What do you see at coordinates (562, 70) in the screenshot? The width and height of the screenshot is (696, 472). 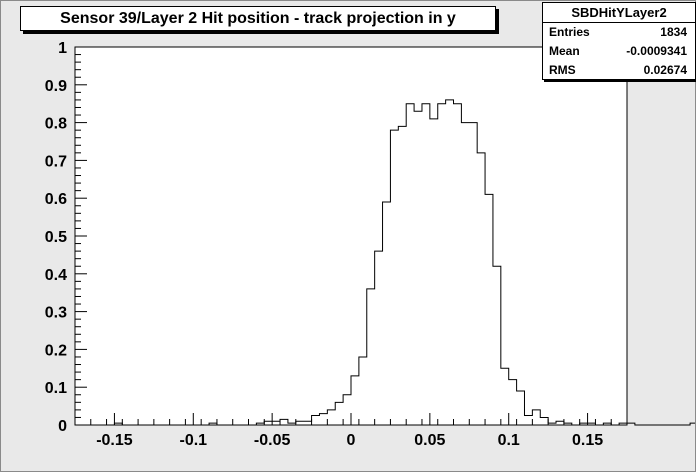 I see `stats-label: RMS` at bounding box center [562, 70].